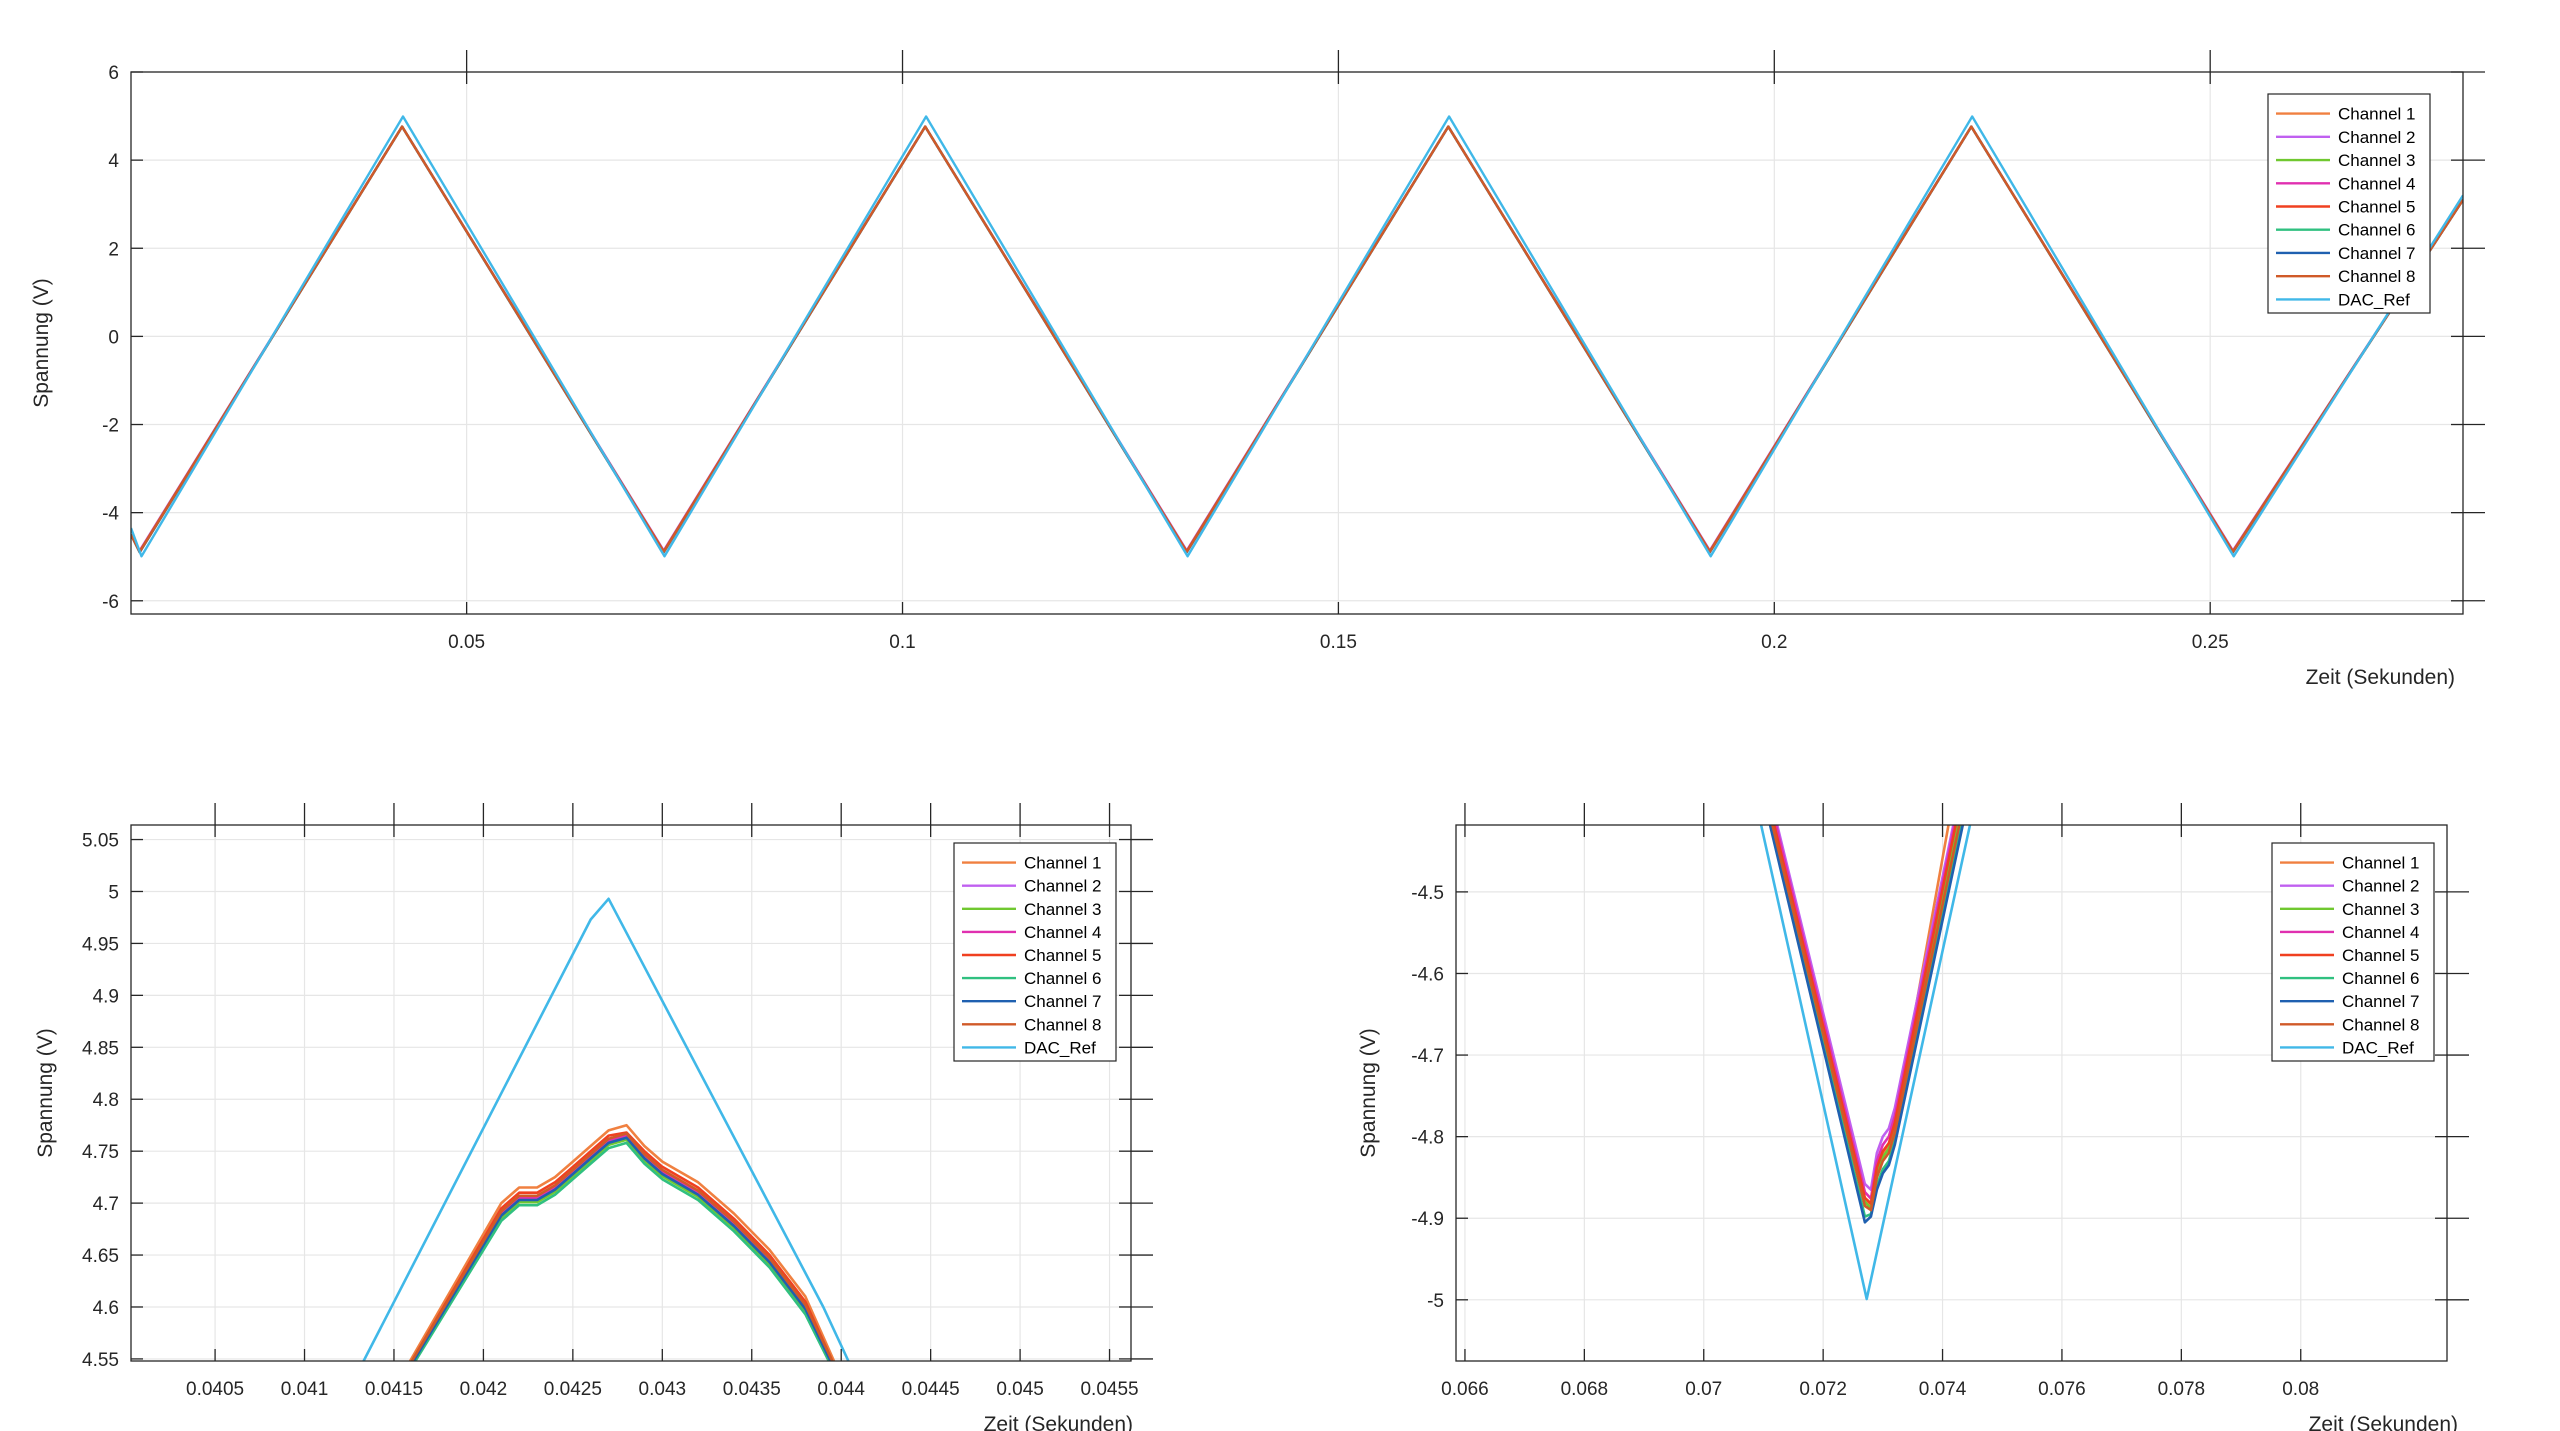 This screenshot has width=2560, height=1431. I want to click on y-tick-label: 4.75, so click(100, 1152).